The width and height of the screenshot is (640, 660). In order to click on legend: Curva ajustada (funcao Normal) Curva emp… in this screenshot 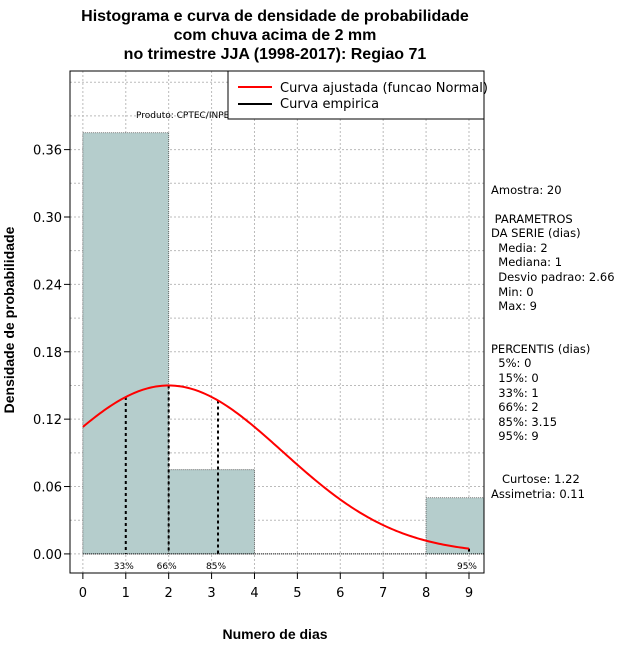, I will do `click(357, 95)`.